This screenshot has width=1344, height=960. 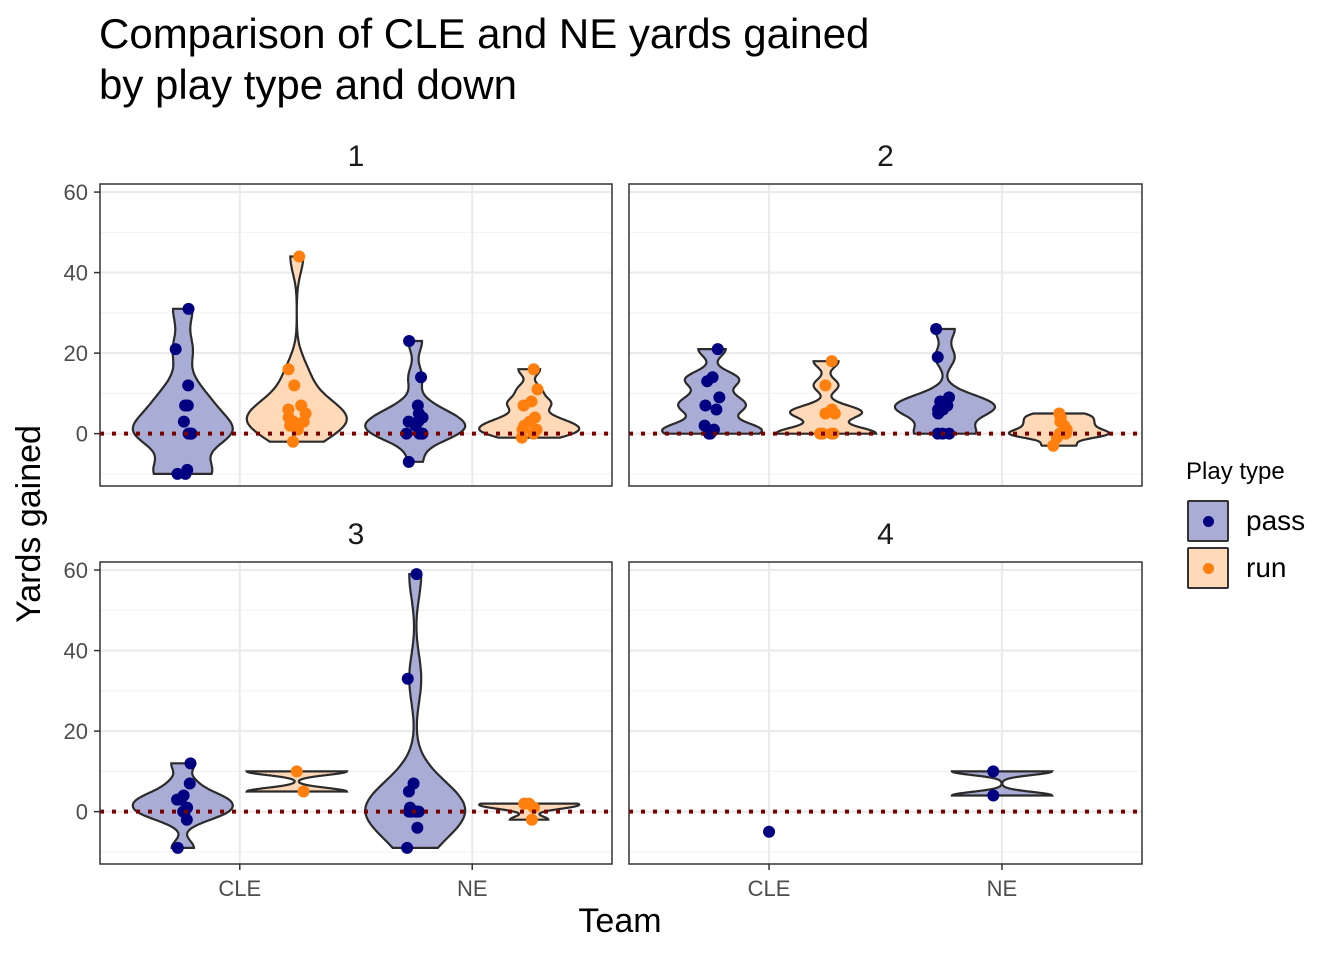 I want to click on facet-label-4: 4, so click(x=885, y=534).